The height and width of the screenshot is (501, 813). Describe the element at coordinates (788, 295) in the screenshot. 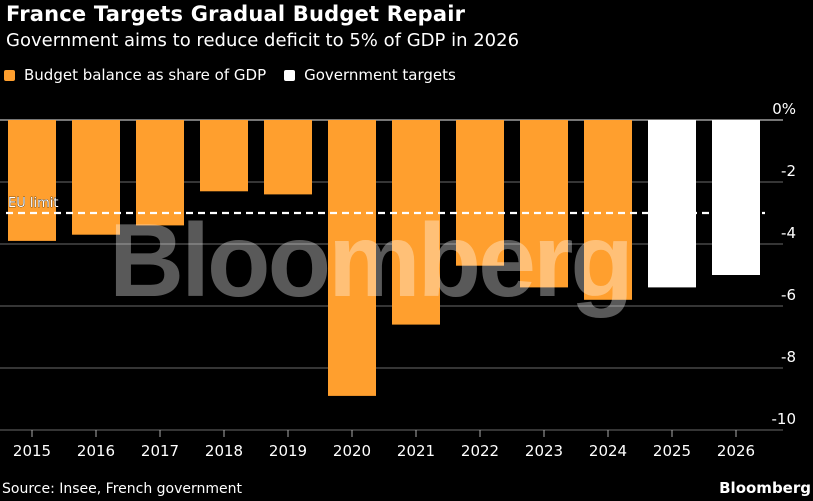

I see `y-tick-label: -6` at that location.